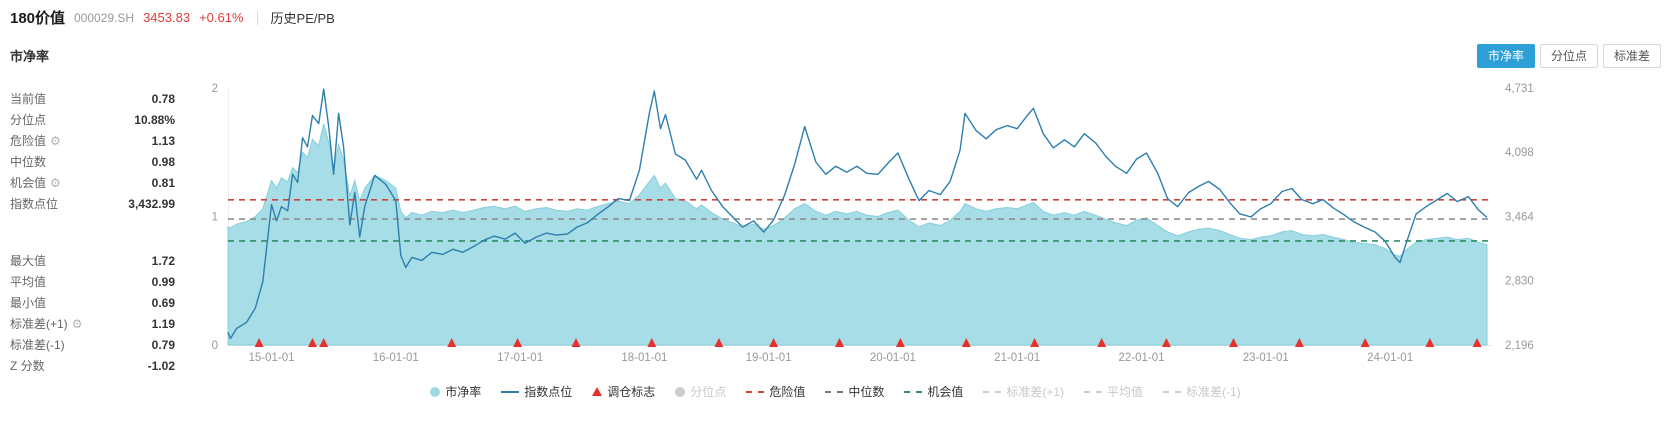  I want to click on legend-item: 标准差(+1), so click(1023, 391).